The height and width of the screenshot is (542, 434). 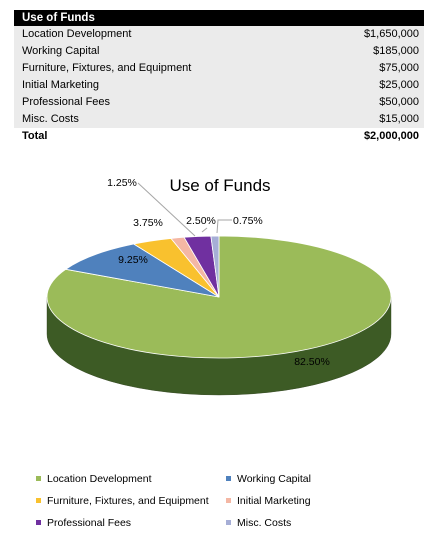 I want to click on table-row: Misc. Costs $15,000, so click(x=219, y=119).